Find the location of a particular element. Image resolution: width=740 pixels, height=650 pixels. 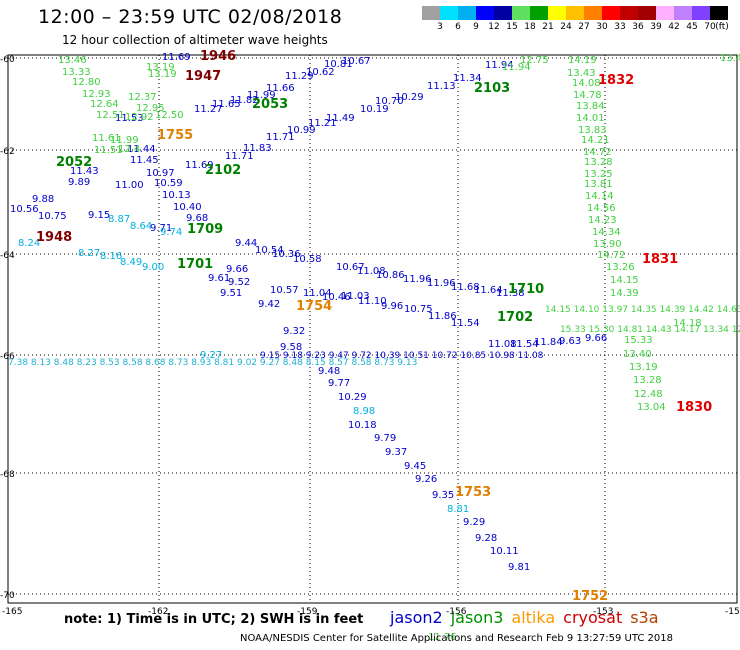

swh-value-altika: 8.27 is located at coordinates (89, 253).